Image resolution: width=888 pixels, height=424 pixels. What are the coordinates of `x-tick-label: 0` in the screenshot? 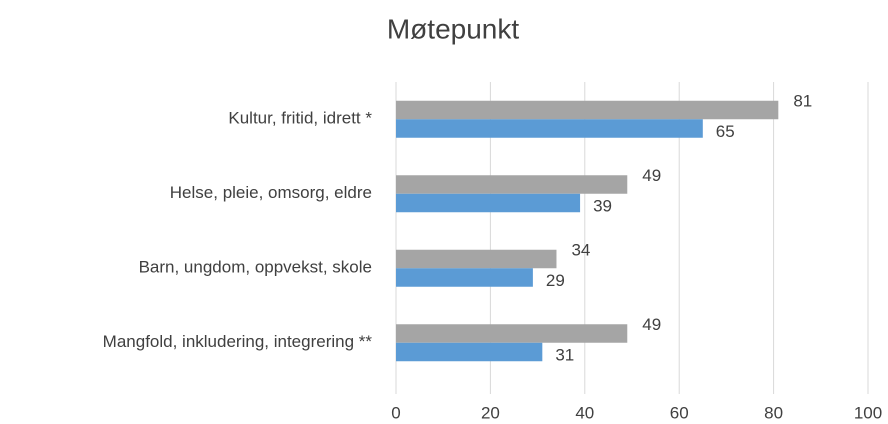 It's located at (395, 412).